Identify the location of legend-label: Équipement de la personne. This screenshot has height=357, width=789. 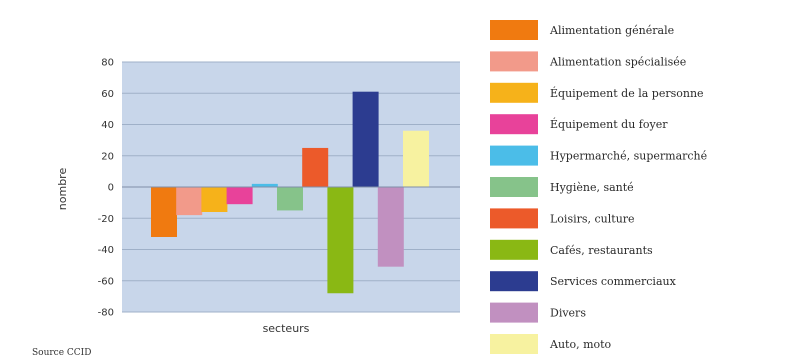
(627, 93).